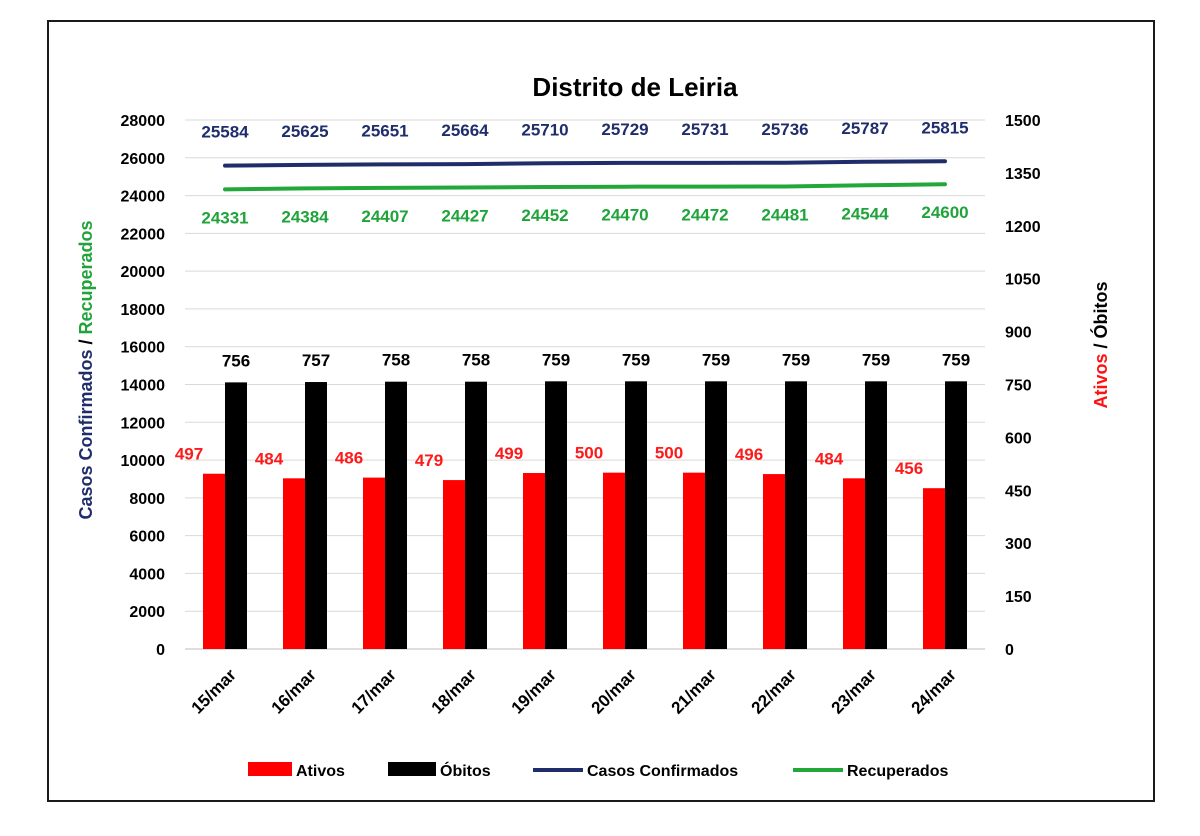 The image size is (1200, 836). What do you see at coordinates (1018, 386) in the screenshot?
I see `right-tick-label: 750` at bounding box center [1018, 386].